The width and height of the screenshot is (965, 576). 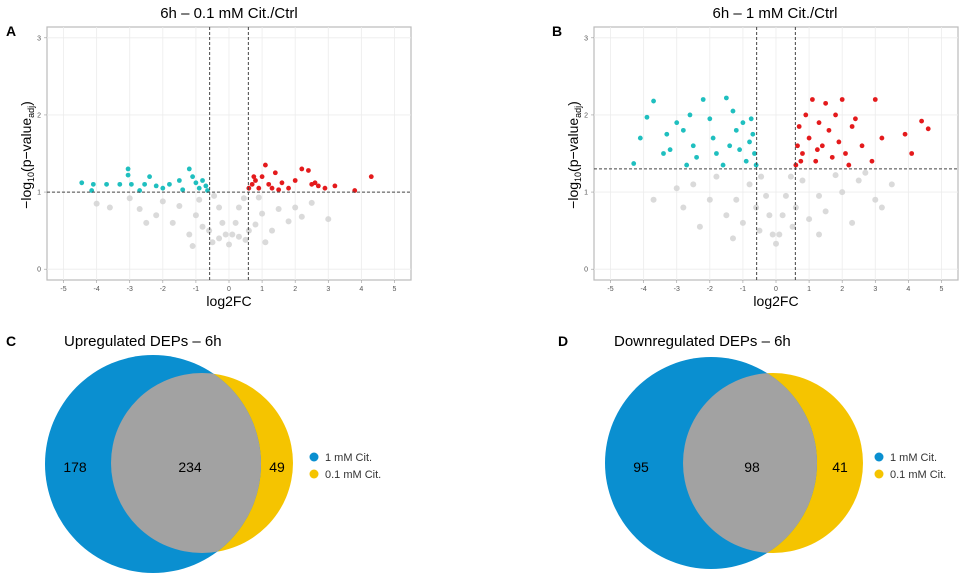 I want to click on y-tick-label-b: 3, so click(x=586, y=38).